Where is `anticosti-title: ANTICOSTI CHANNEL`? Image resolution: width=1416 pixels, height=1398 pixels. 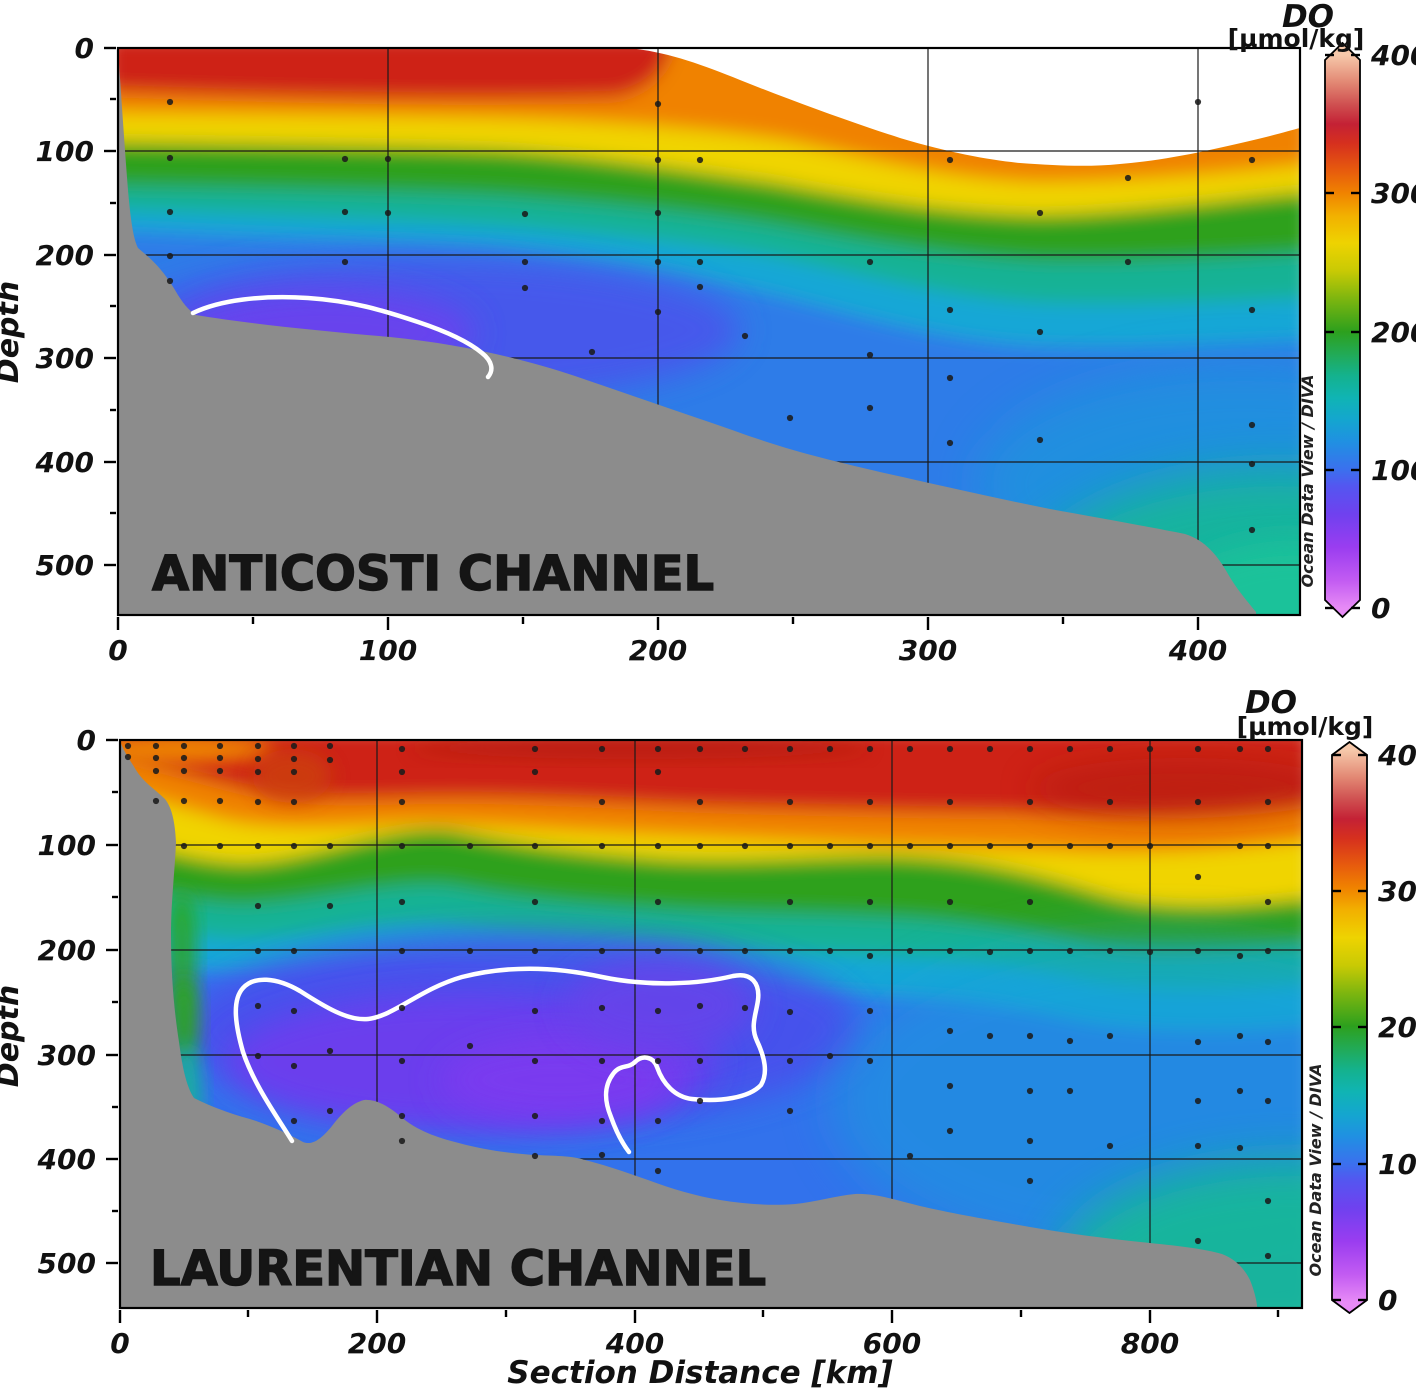
anticosti-title: ANTICOSTI CHANNEL is located at coordinates (433, 574).